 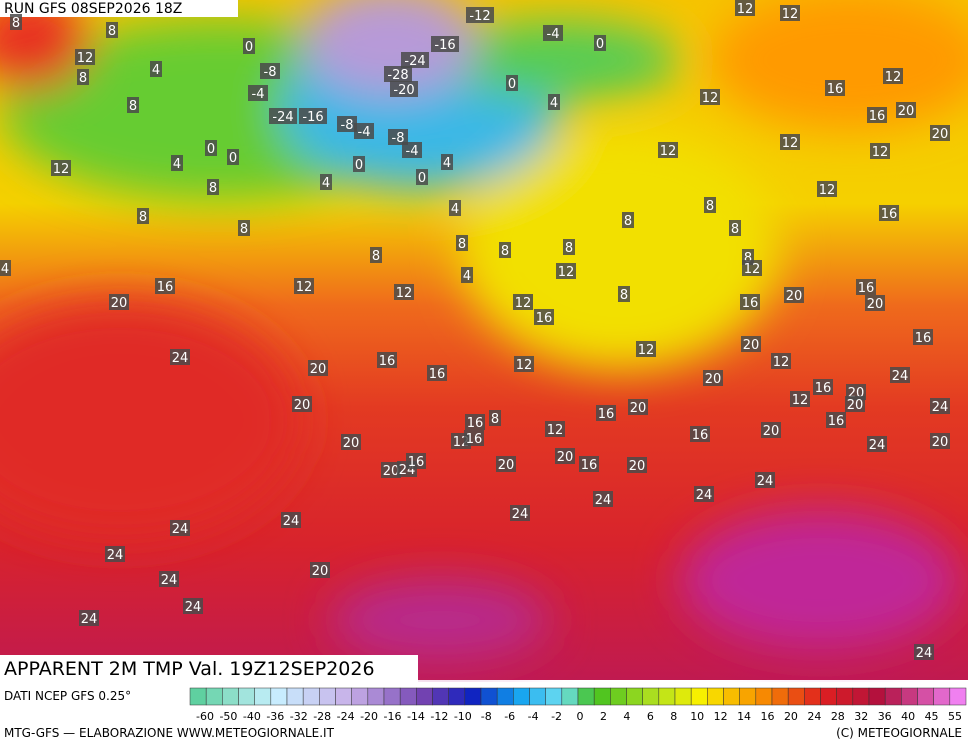 I want to click on scale-label: -6, so click(x=509, y=716).